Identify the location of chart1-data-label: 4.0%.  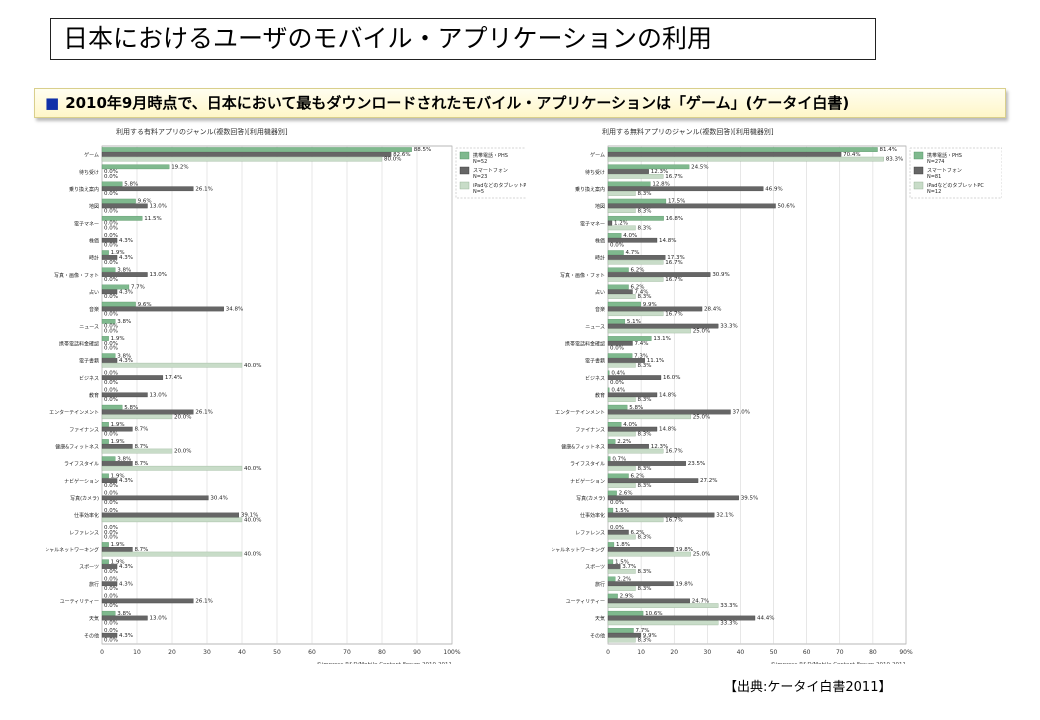
(630, 236).